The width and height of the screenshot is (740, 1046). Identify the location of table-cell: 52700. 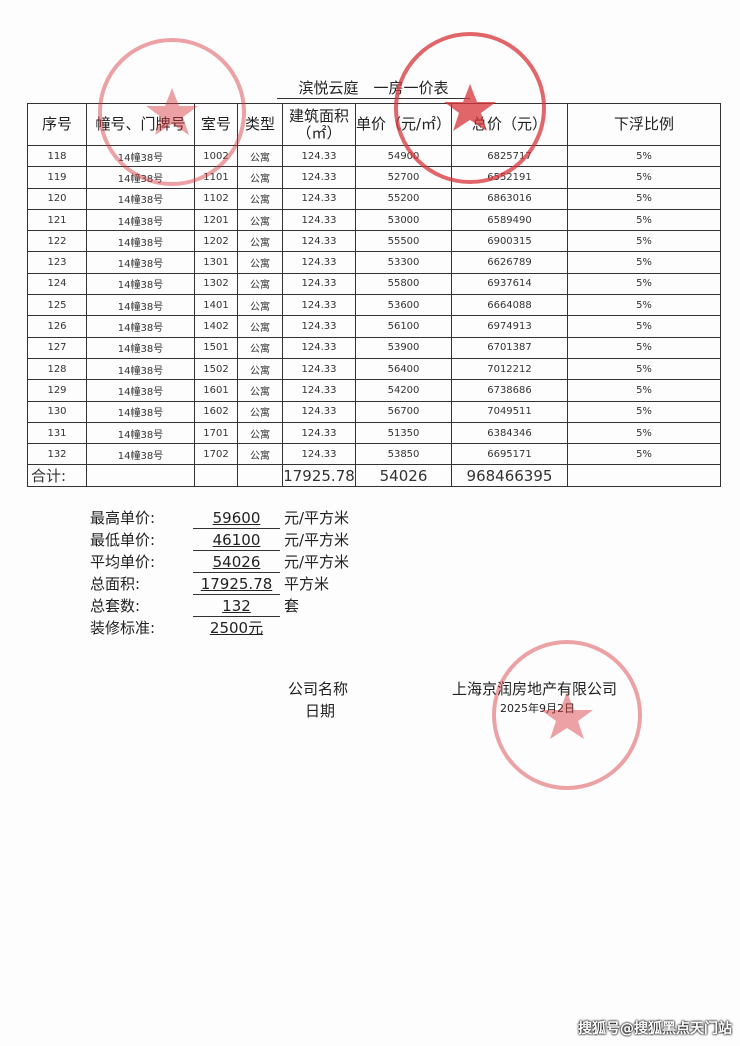
(403, 177).